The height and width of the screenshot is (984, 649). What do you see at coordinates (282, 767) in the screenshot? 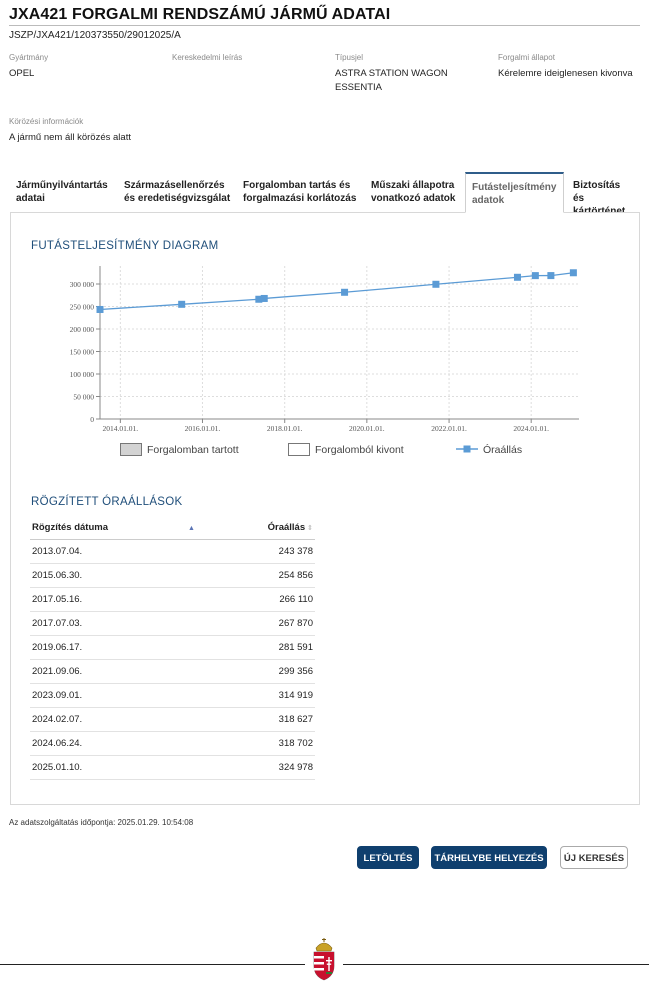
I see `cell-mileage: 324 978` at bounding box center [282, 767].